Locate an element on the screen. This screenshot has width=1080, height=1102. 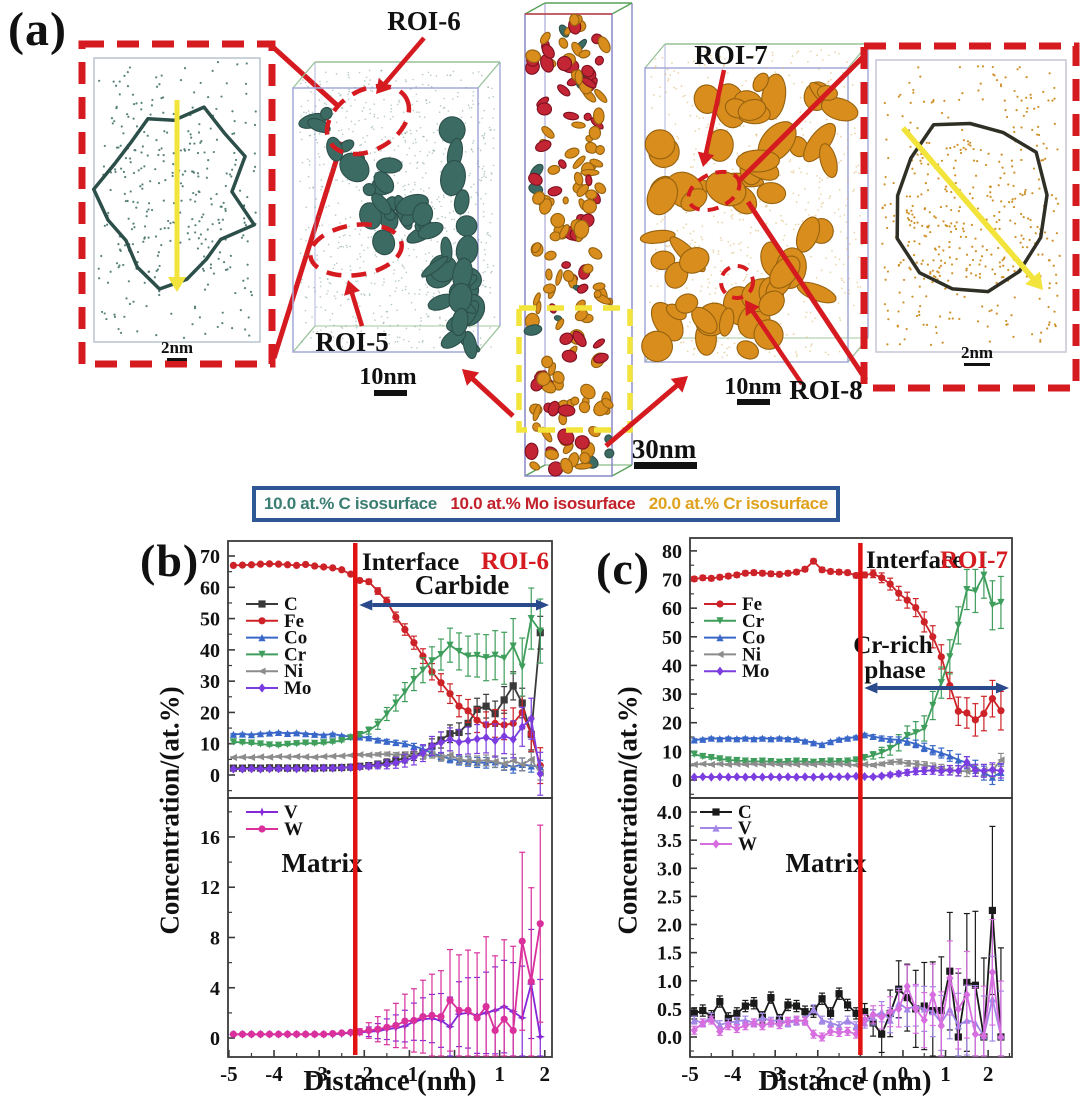
needle-highlight-box is located at coordinates (574, 369).